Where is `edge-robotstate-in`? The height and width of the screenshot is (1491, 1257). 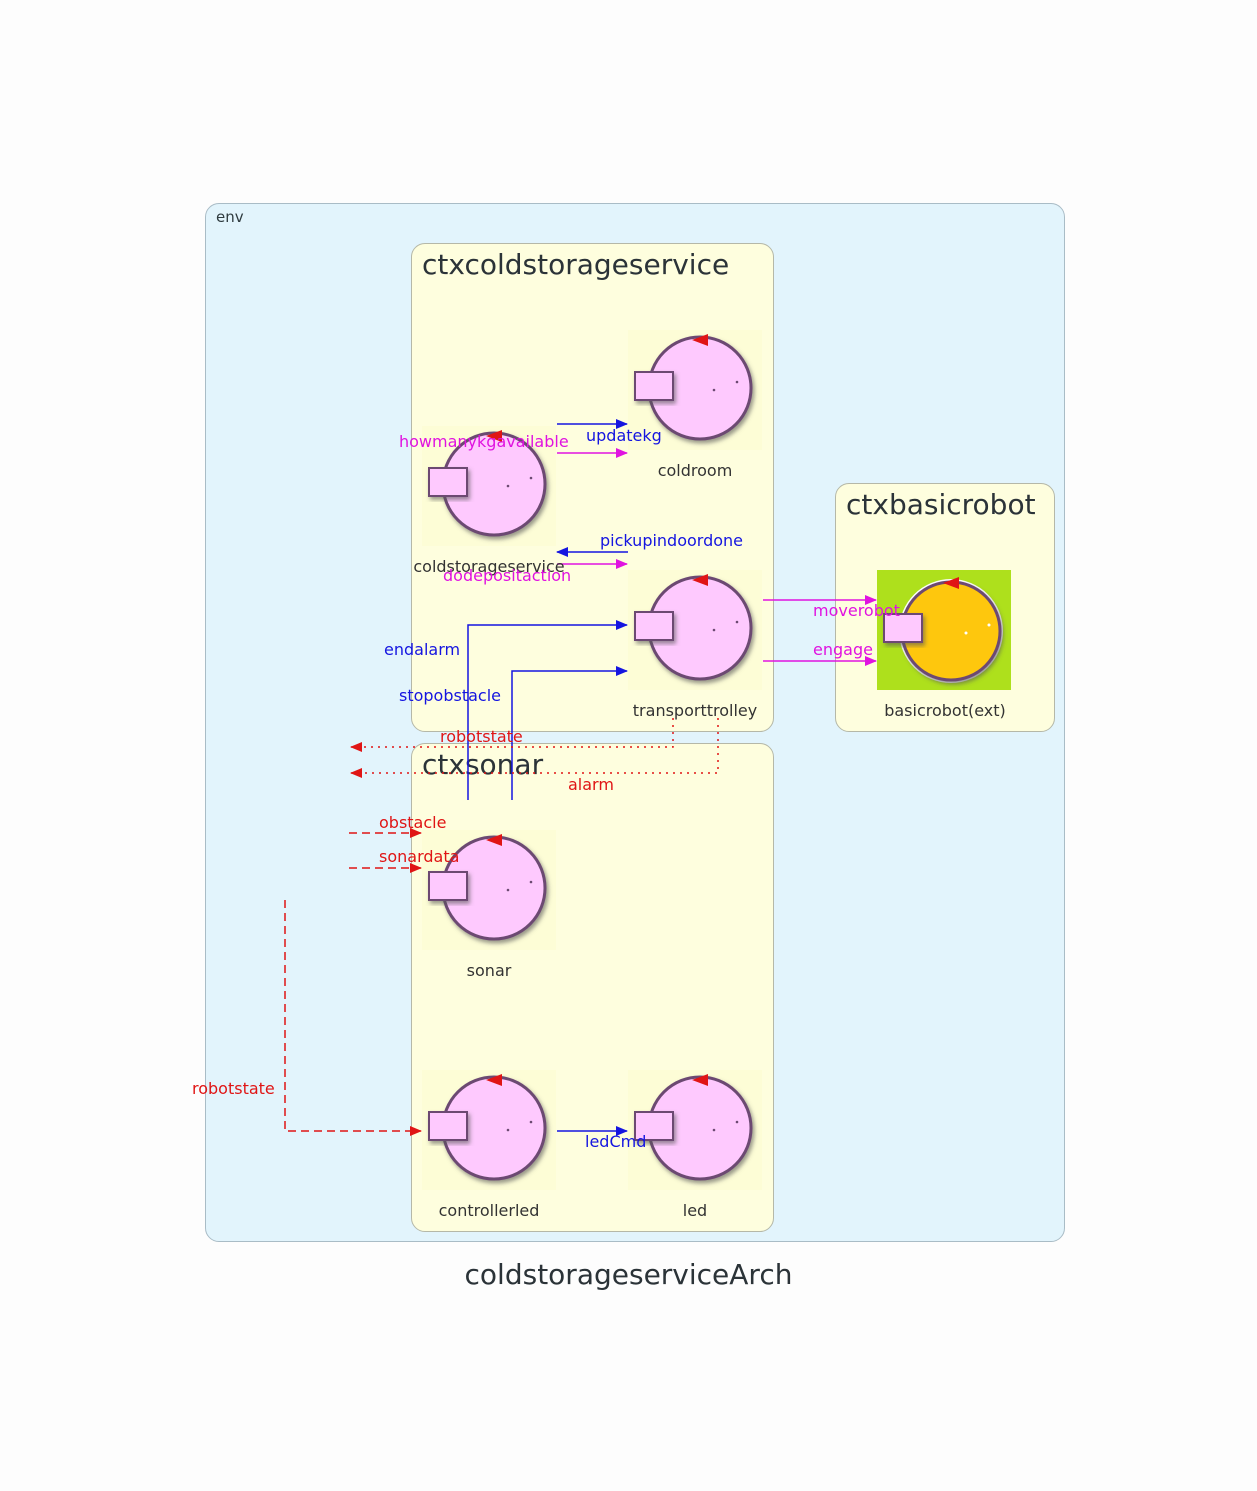
edge-robotstate-in is located at coordinates (353, 1018).